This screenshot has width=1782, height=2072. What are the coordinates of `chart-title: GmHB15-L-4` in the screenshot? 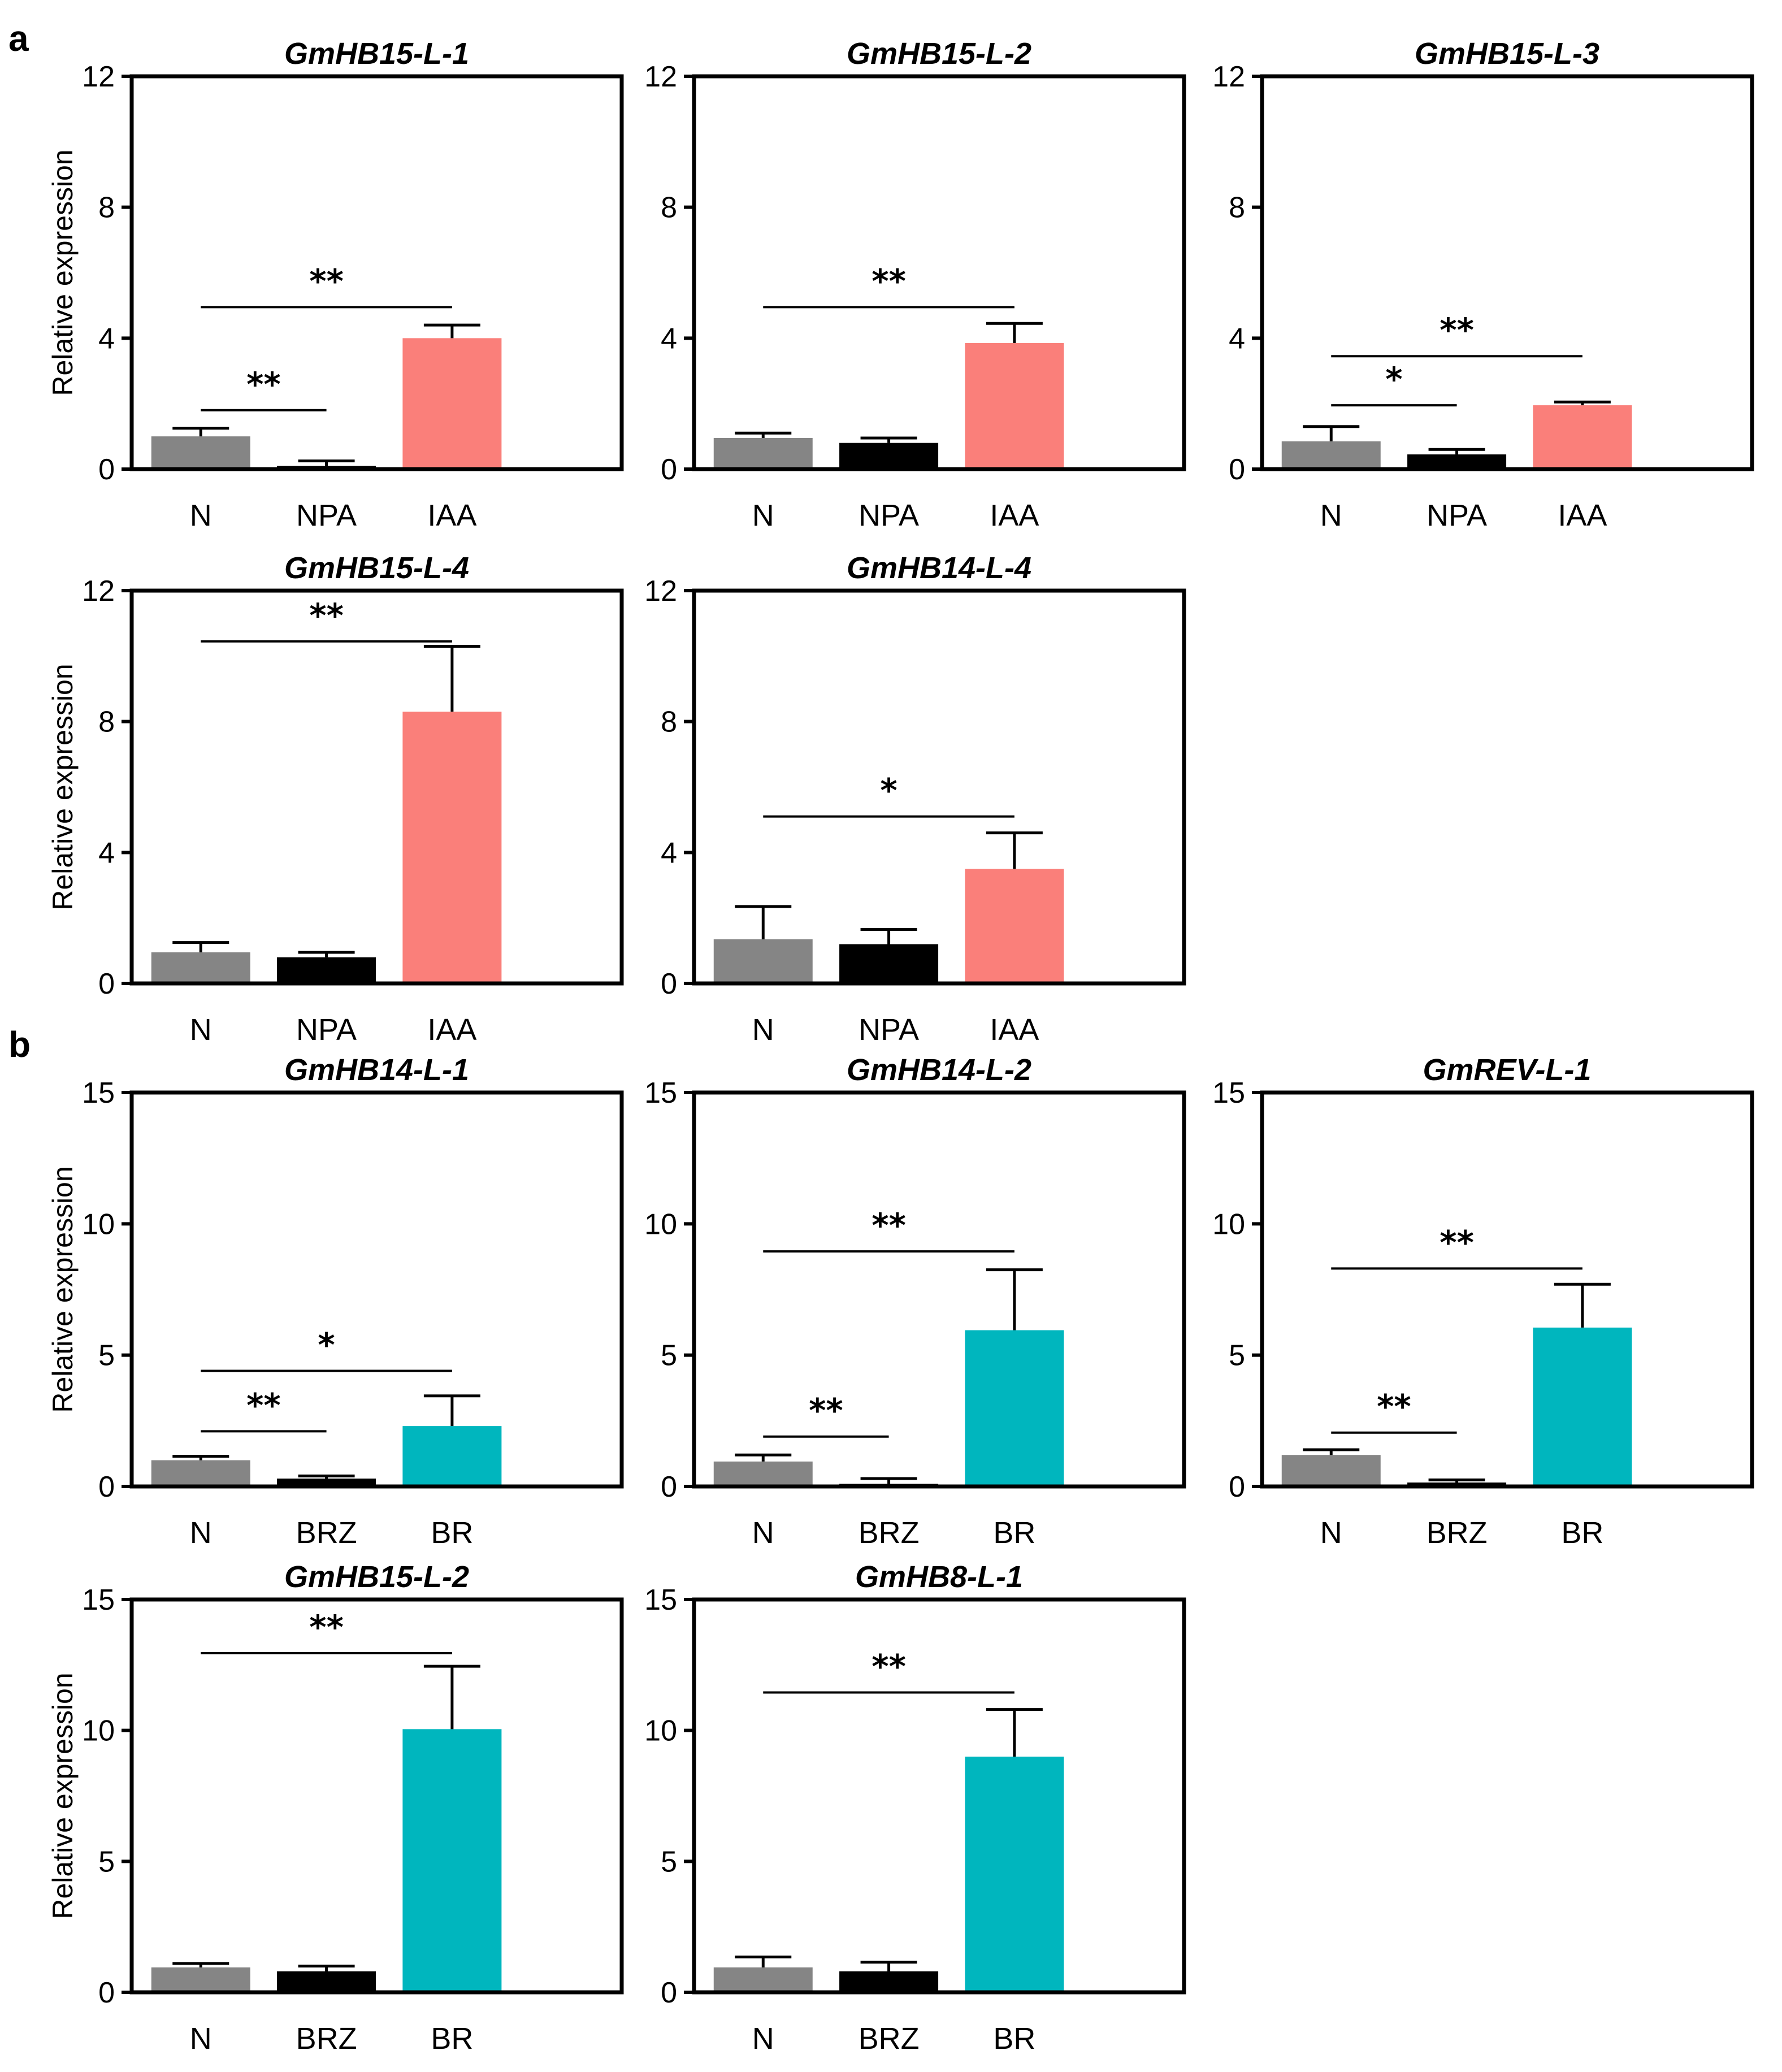 It's located at (376, 568).